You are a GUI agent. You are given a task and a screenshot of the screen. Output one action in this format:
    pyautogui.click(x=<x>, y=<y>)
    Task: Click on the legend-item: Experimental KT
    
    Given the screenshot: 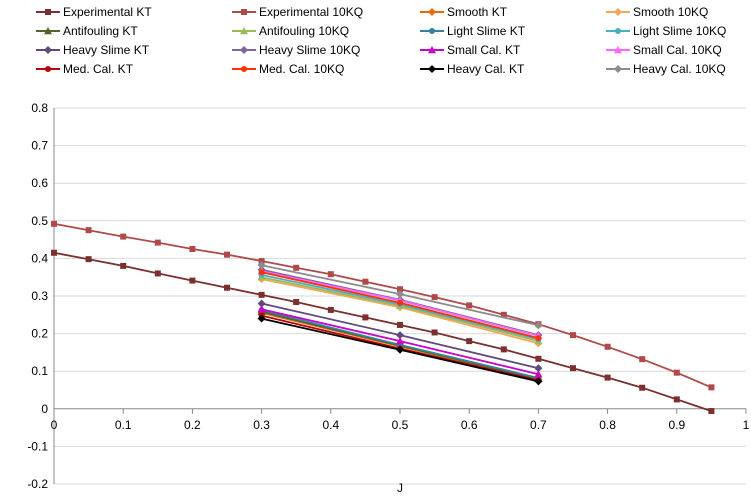 What is the action you would take?
    pyautogui.click(x=94, y=12)
    